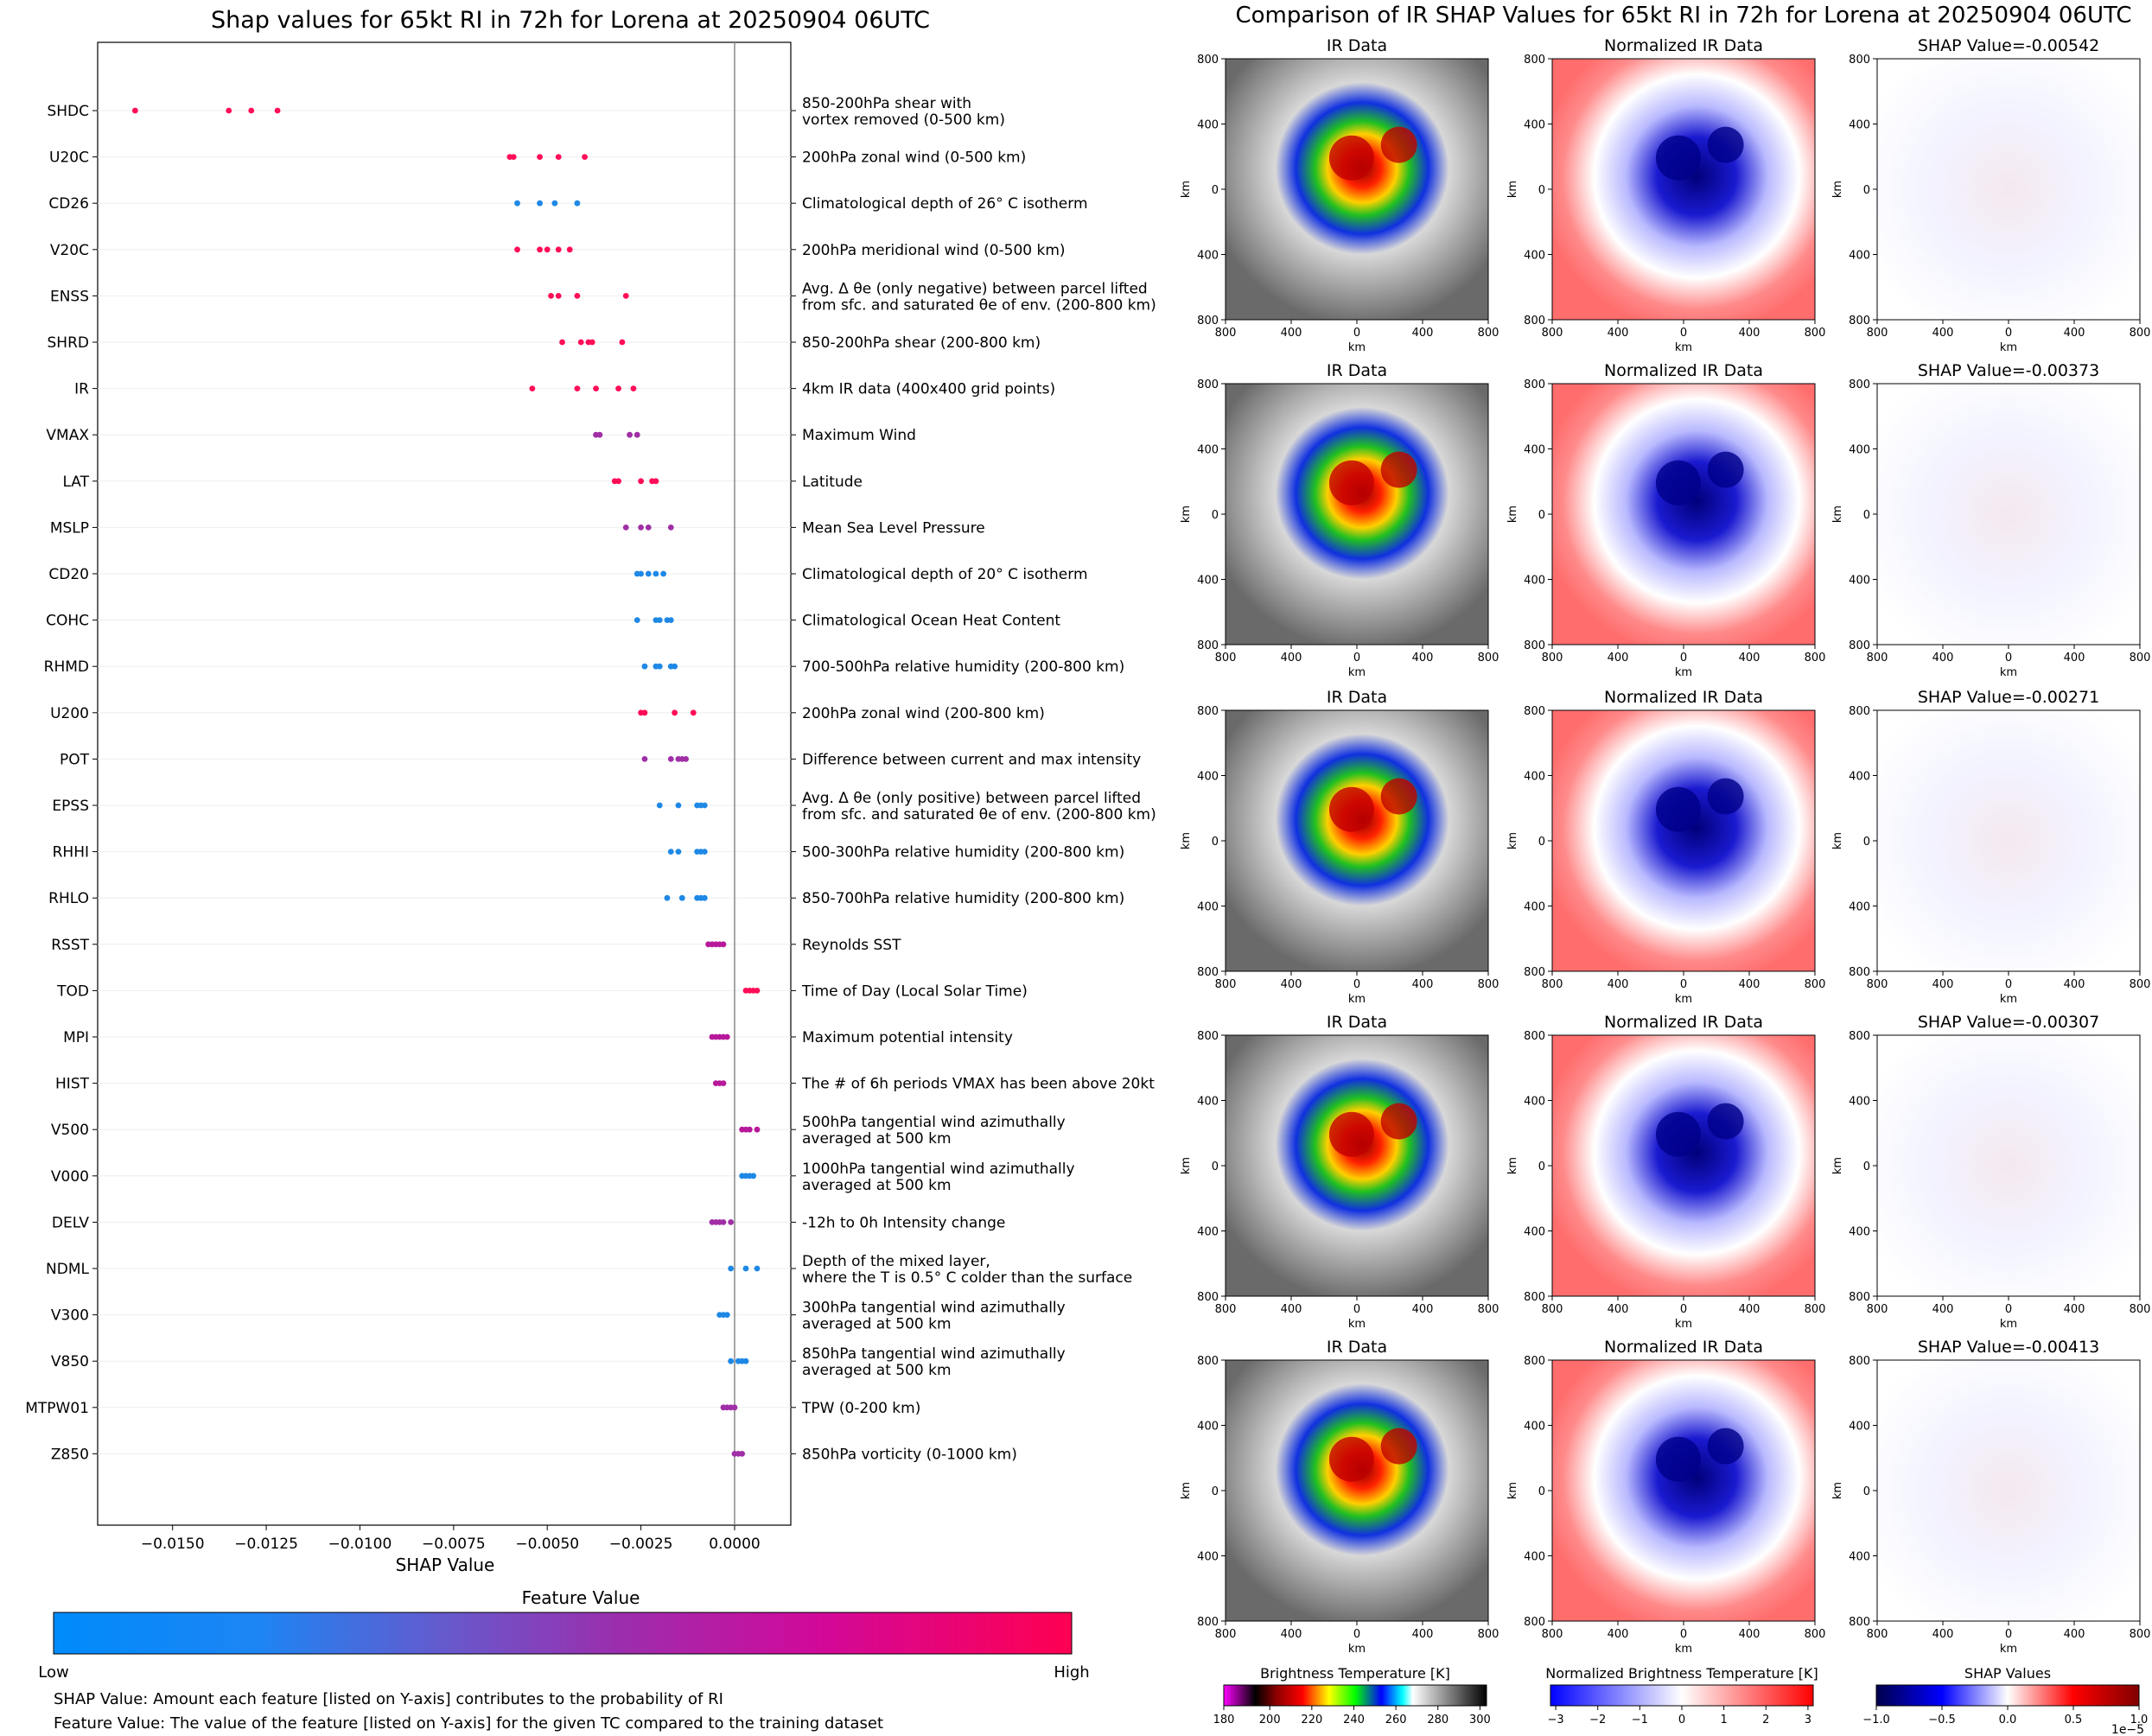 The height and width of the screenshot is (1736, 2152). Describe the element at coordinates (1270, 1720) in the screenshot. I see `colorbar-tick-label: 200` at that location.